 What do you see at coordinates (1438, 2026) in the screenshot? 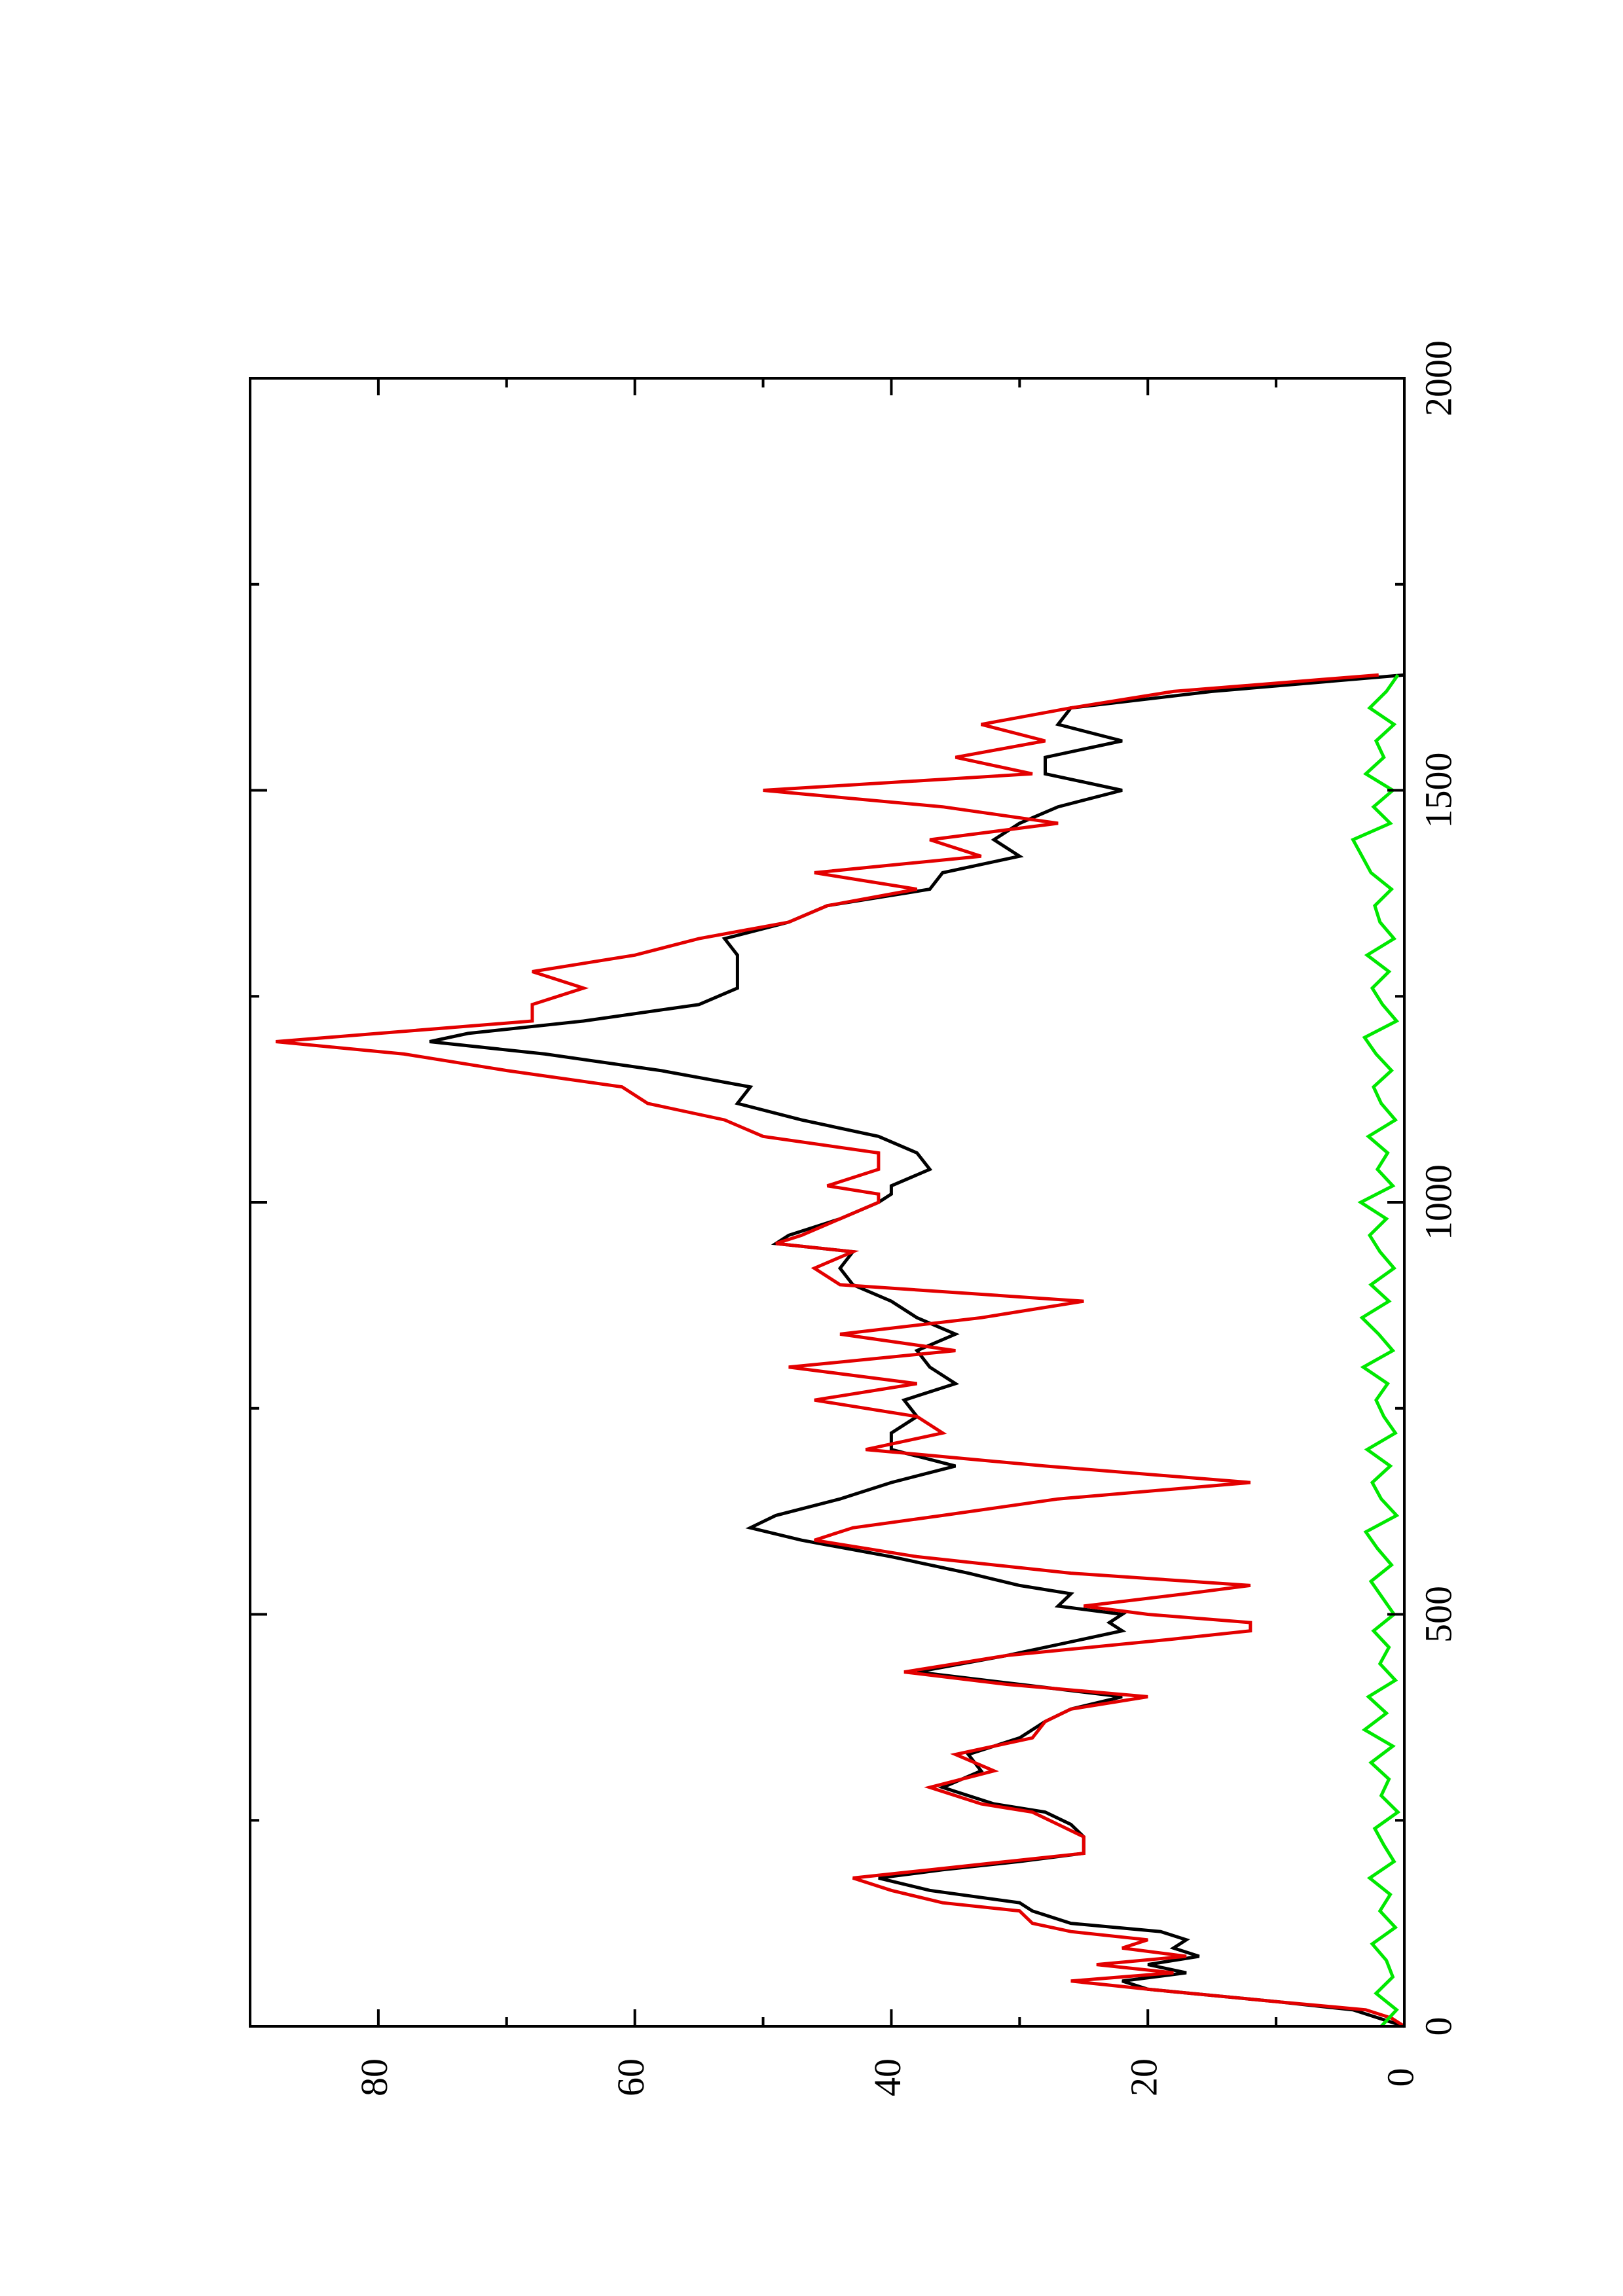
I see `x-tick-label: 0` at bounding box center [1438, 2026].